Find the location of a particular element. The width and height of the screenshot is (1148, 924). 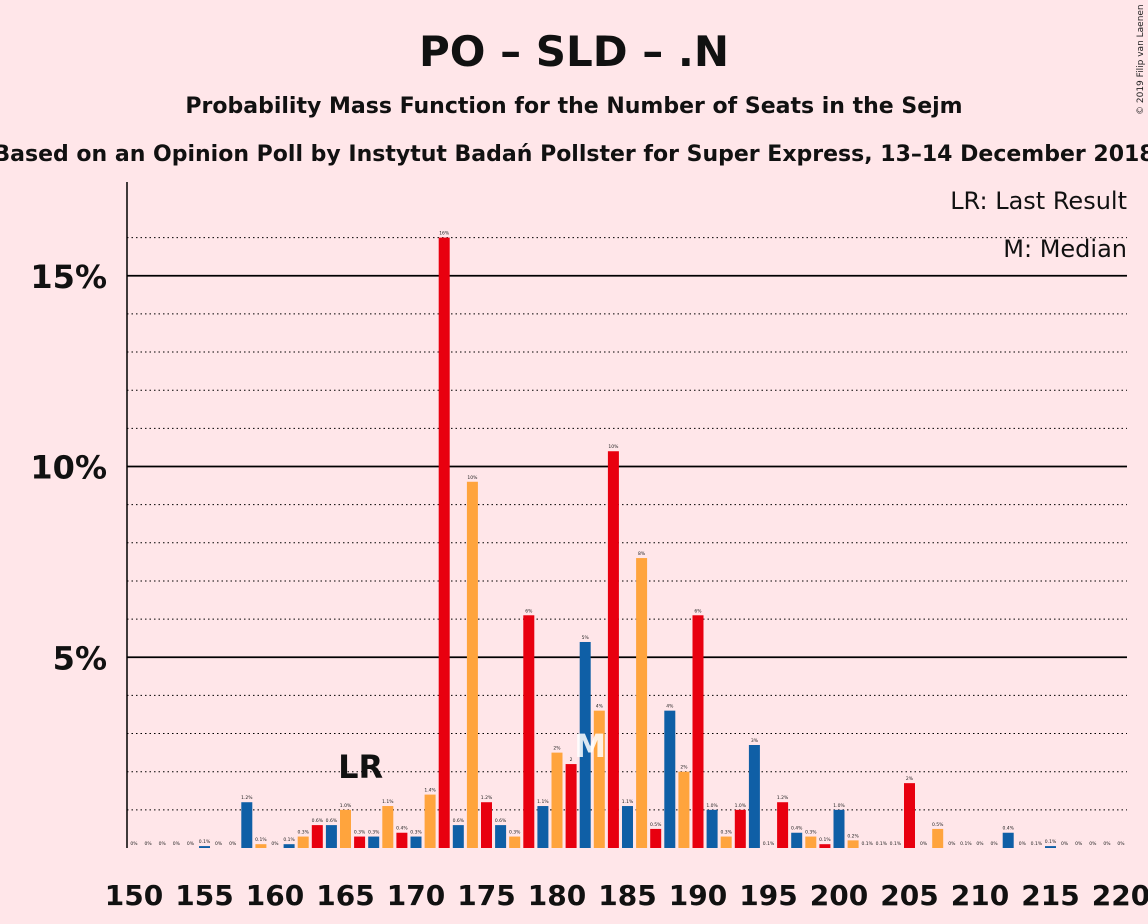

x-tick-label: 155 is located at coordinates (204, 895).